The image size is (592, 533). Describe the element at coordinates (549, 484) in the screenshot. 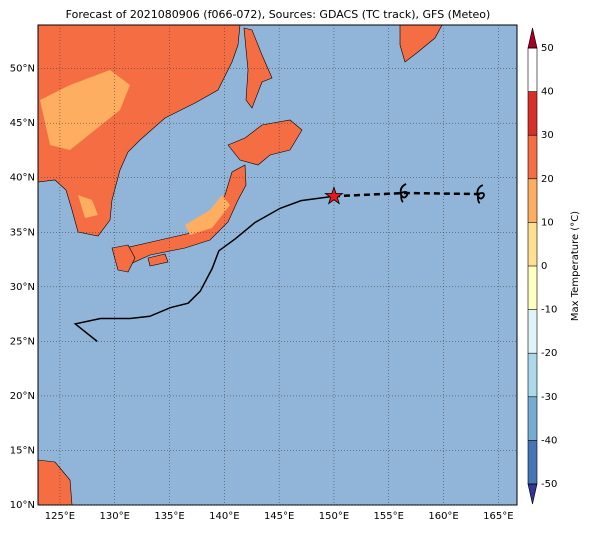

I see `colorbar-tick-label: -50` at that location.